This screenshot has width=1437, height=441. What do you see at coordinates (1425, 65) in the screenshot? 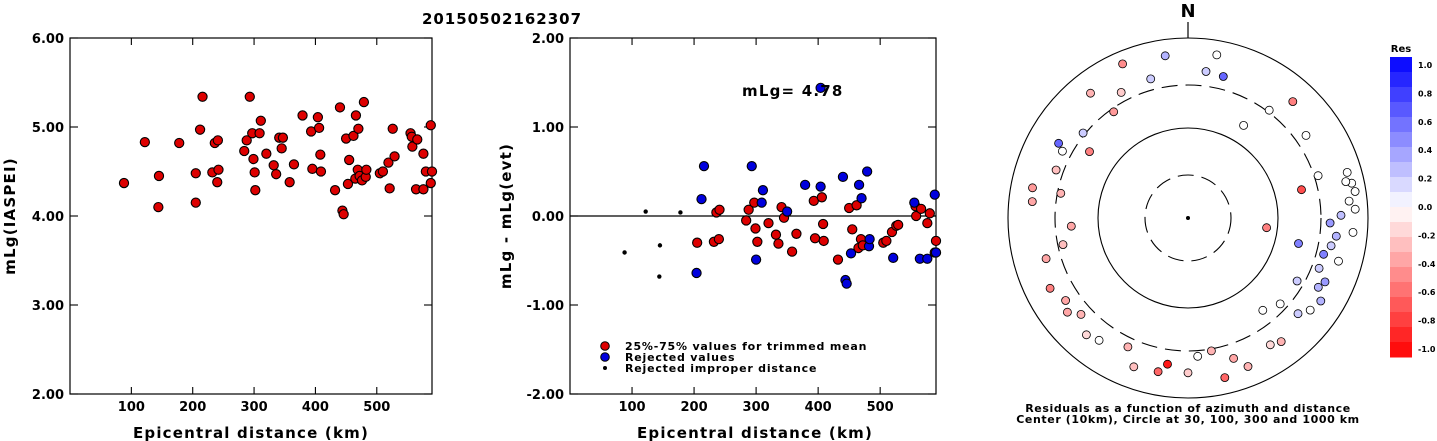
I see `colorbar-tick-label: 1.0` at bounding box center [1425, 65].